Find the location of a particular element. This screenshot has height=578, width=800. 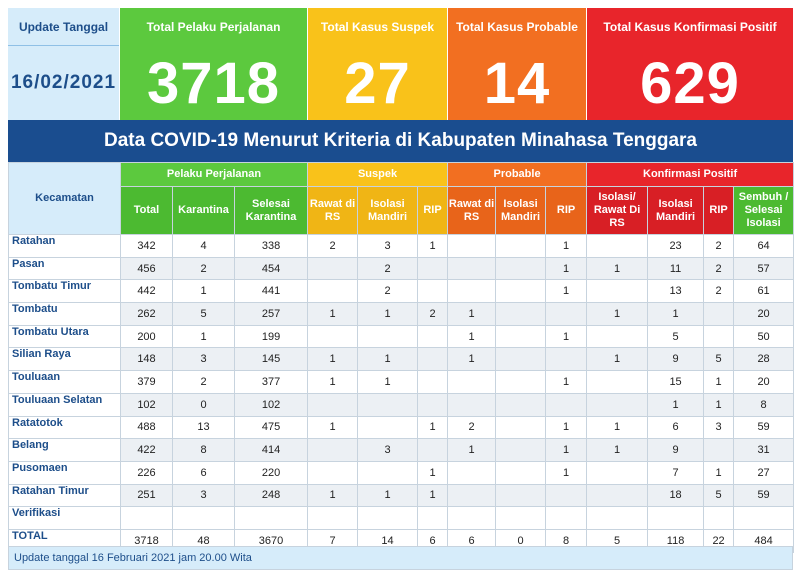

kecamatan-name: Belang is located at coordinates (64, 450).